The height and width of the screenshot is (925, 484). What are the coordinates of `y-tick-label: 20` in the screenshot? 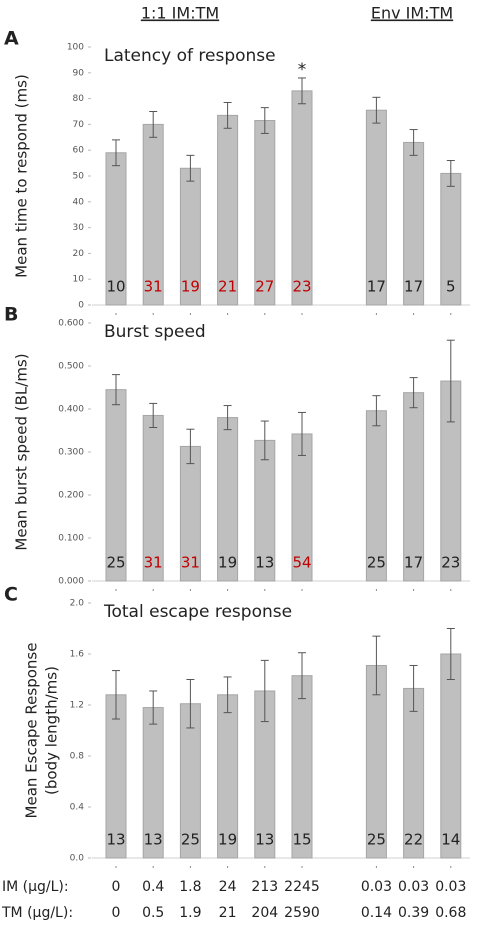 It's located at (79, 254).